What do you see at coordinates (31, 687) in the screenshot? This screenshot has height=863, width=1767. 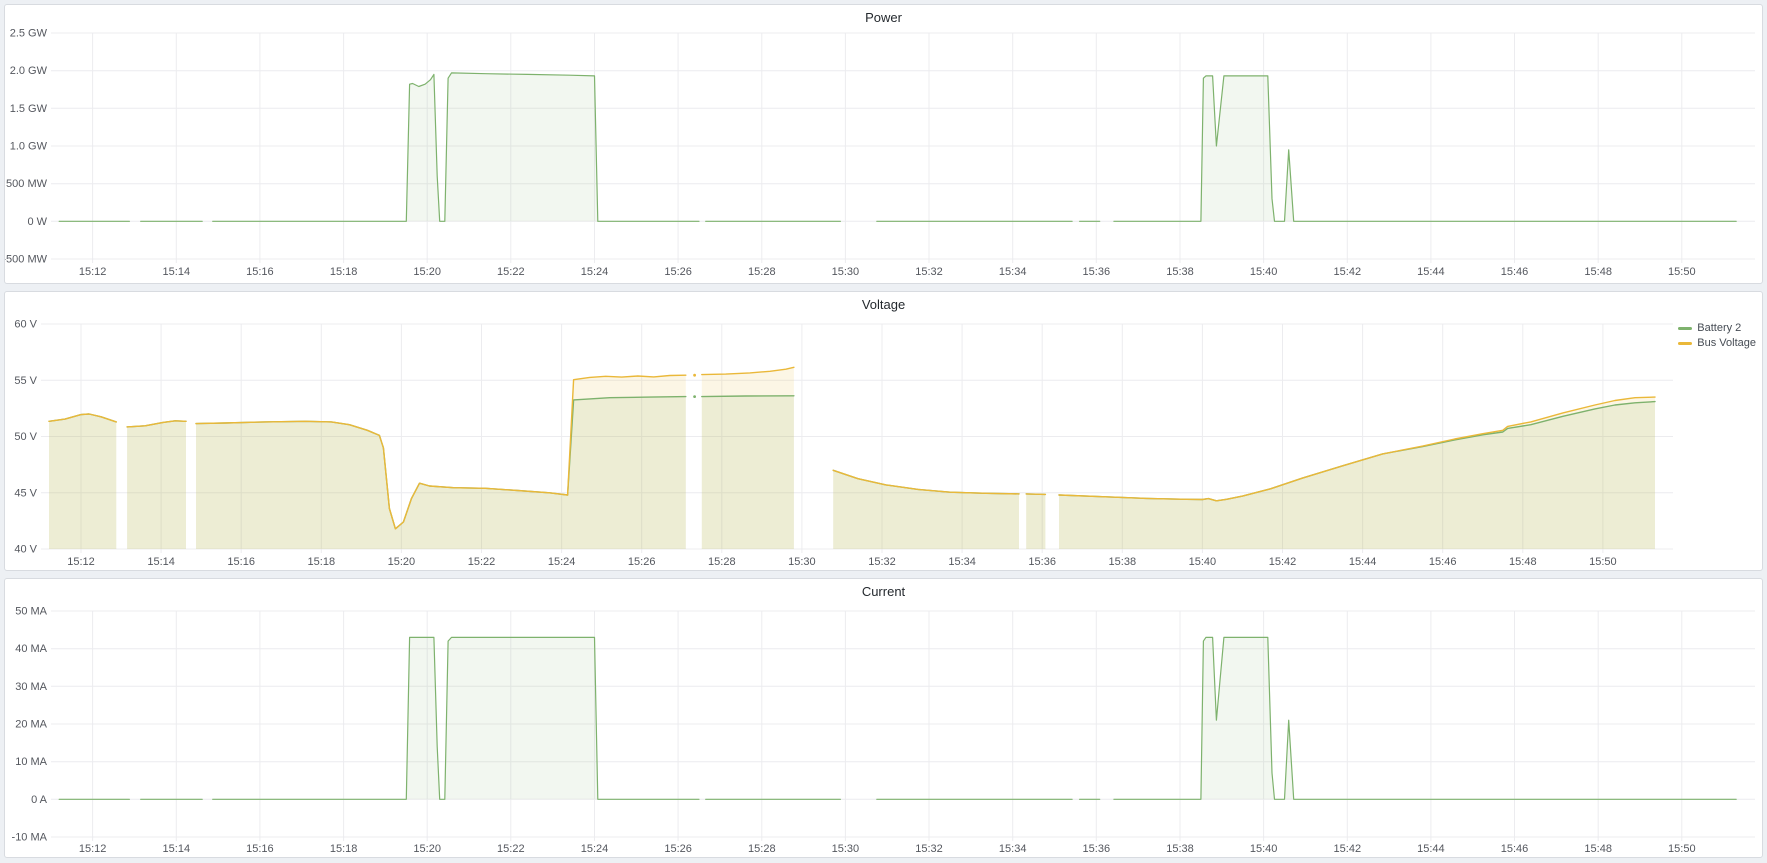 I see `y-tick-label: 30 MA` at bounding box center [31, 687].